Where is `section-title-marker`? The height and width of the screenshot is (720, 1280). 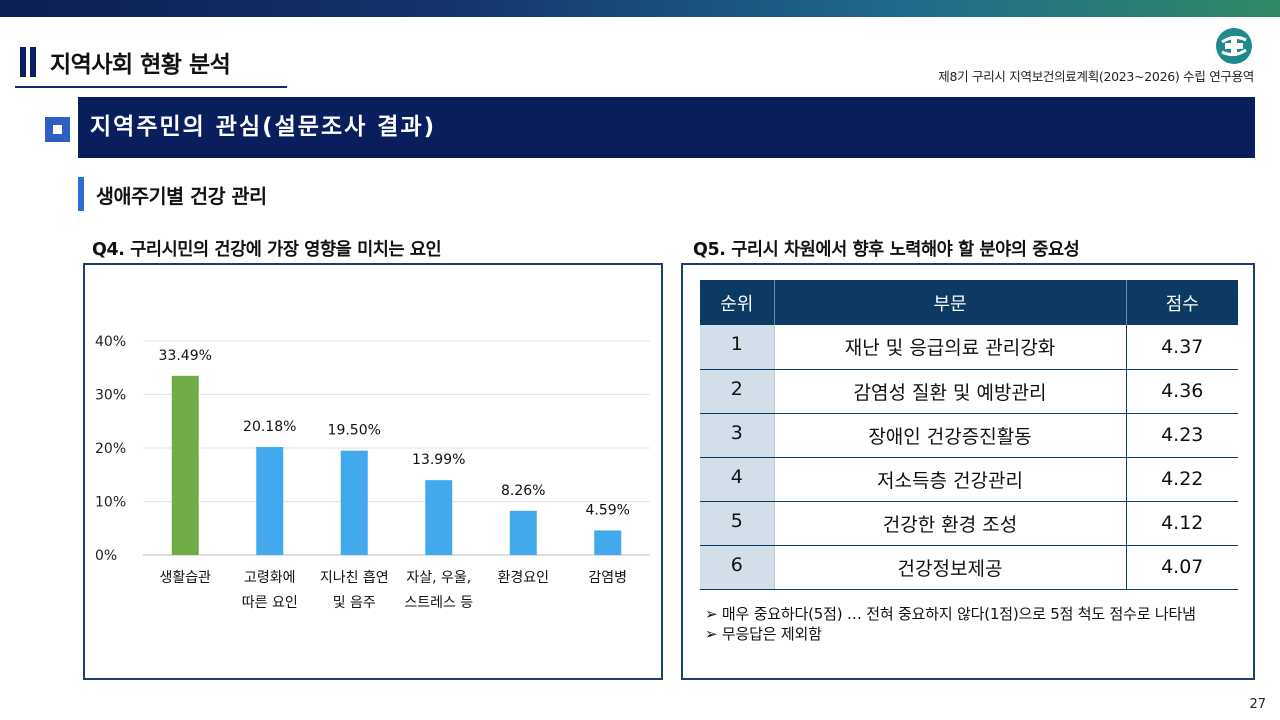
section-title-marker is located at coordinates (28, 62).